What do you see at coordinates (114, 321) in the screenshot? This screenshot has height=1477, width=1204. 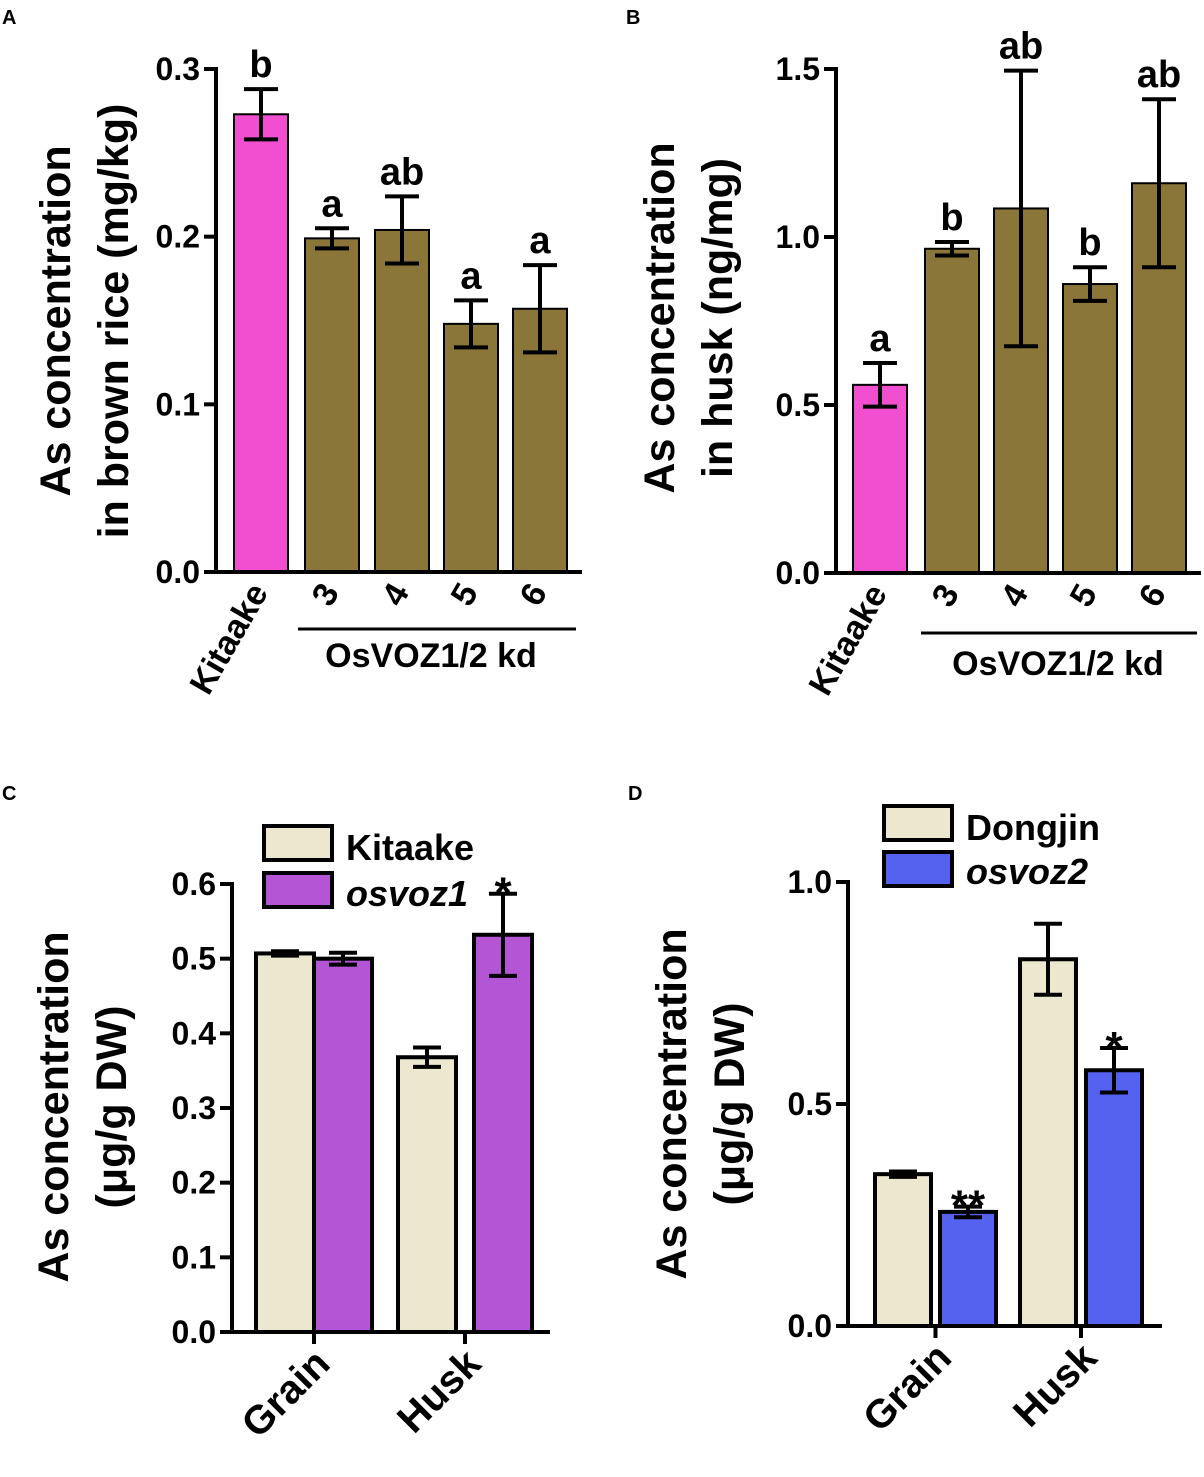 I see `y-axis-label-line2: in brown rice (mg/kg)` at bounding box center [114, 321].